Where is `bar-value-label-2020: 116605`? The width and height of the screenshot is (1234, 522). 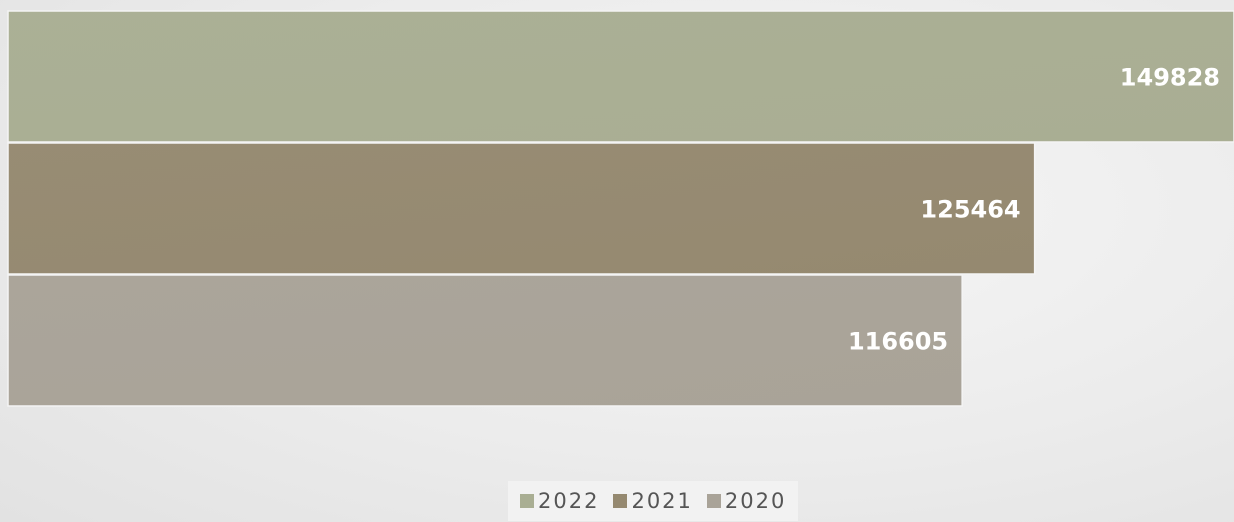
bar-value-label-2020: 116605 is located at coordinates (898, 342).